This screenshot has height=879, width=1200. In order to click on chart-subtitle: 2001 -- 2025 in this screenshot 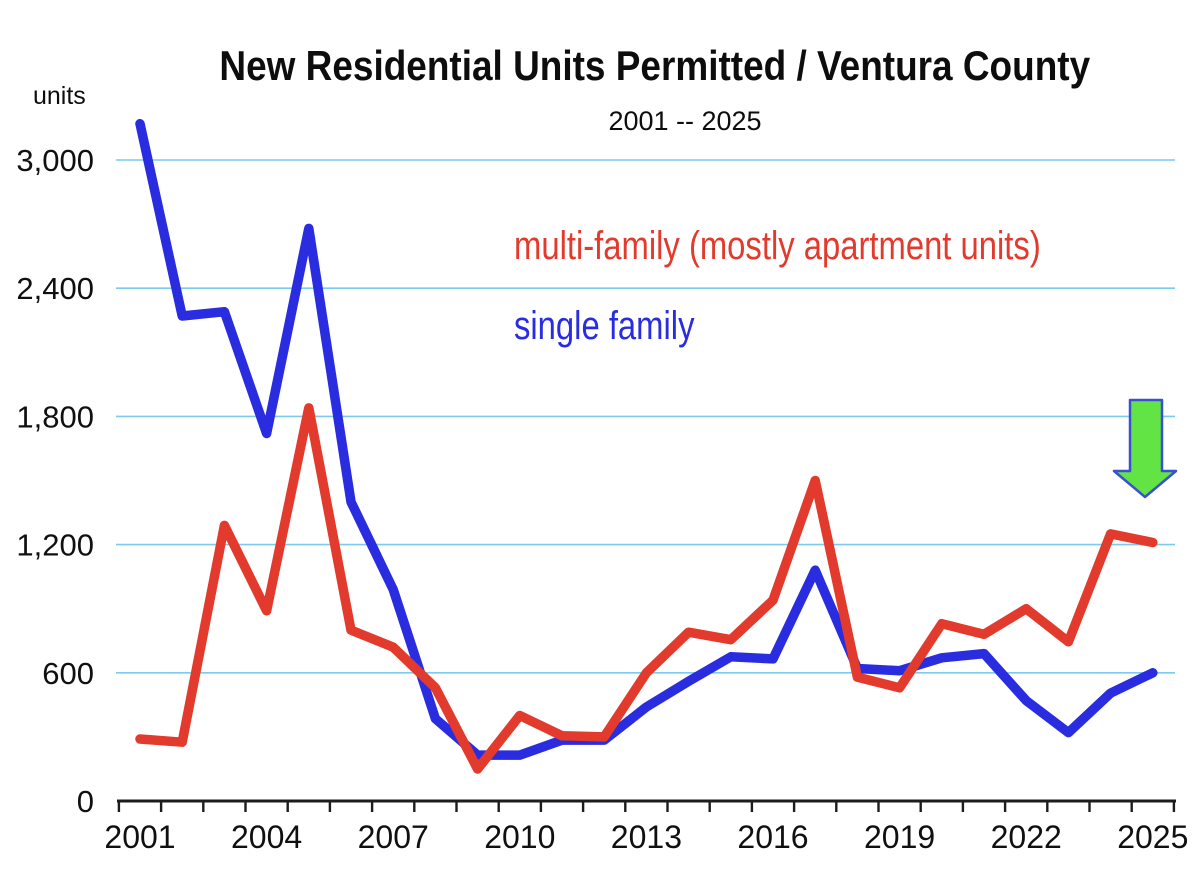, I will do `click(680, 121)`.